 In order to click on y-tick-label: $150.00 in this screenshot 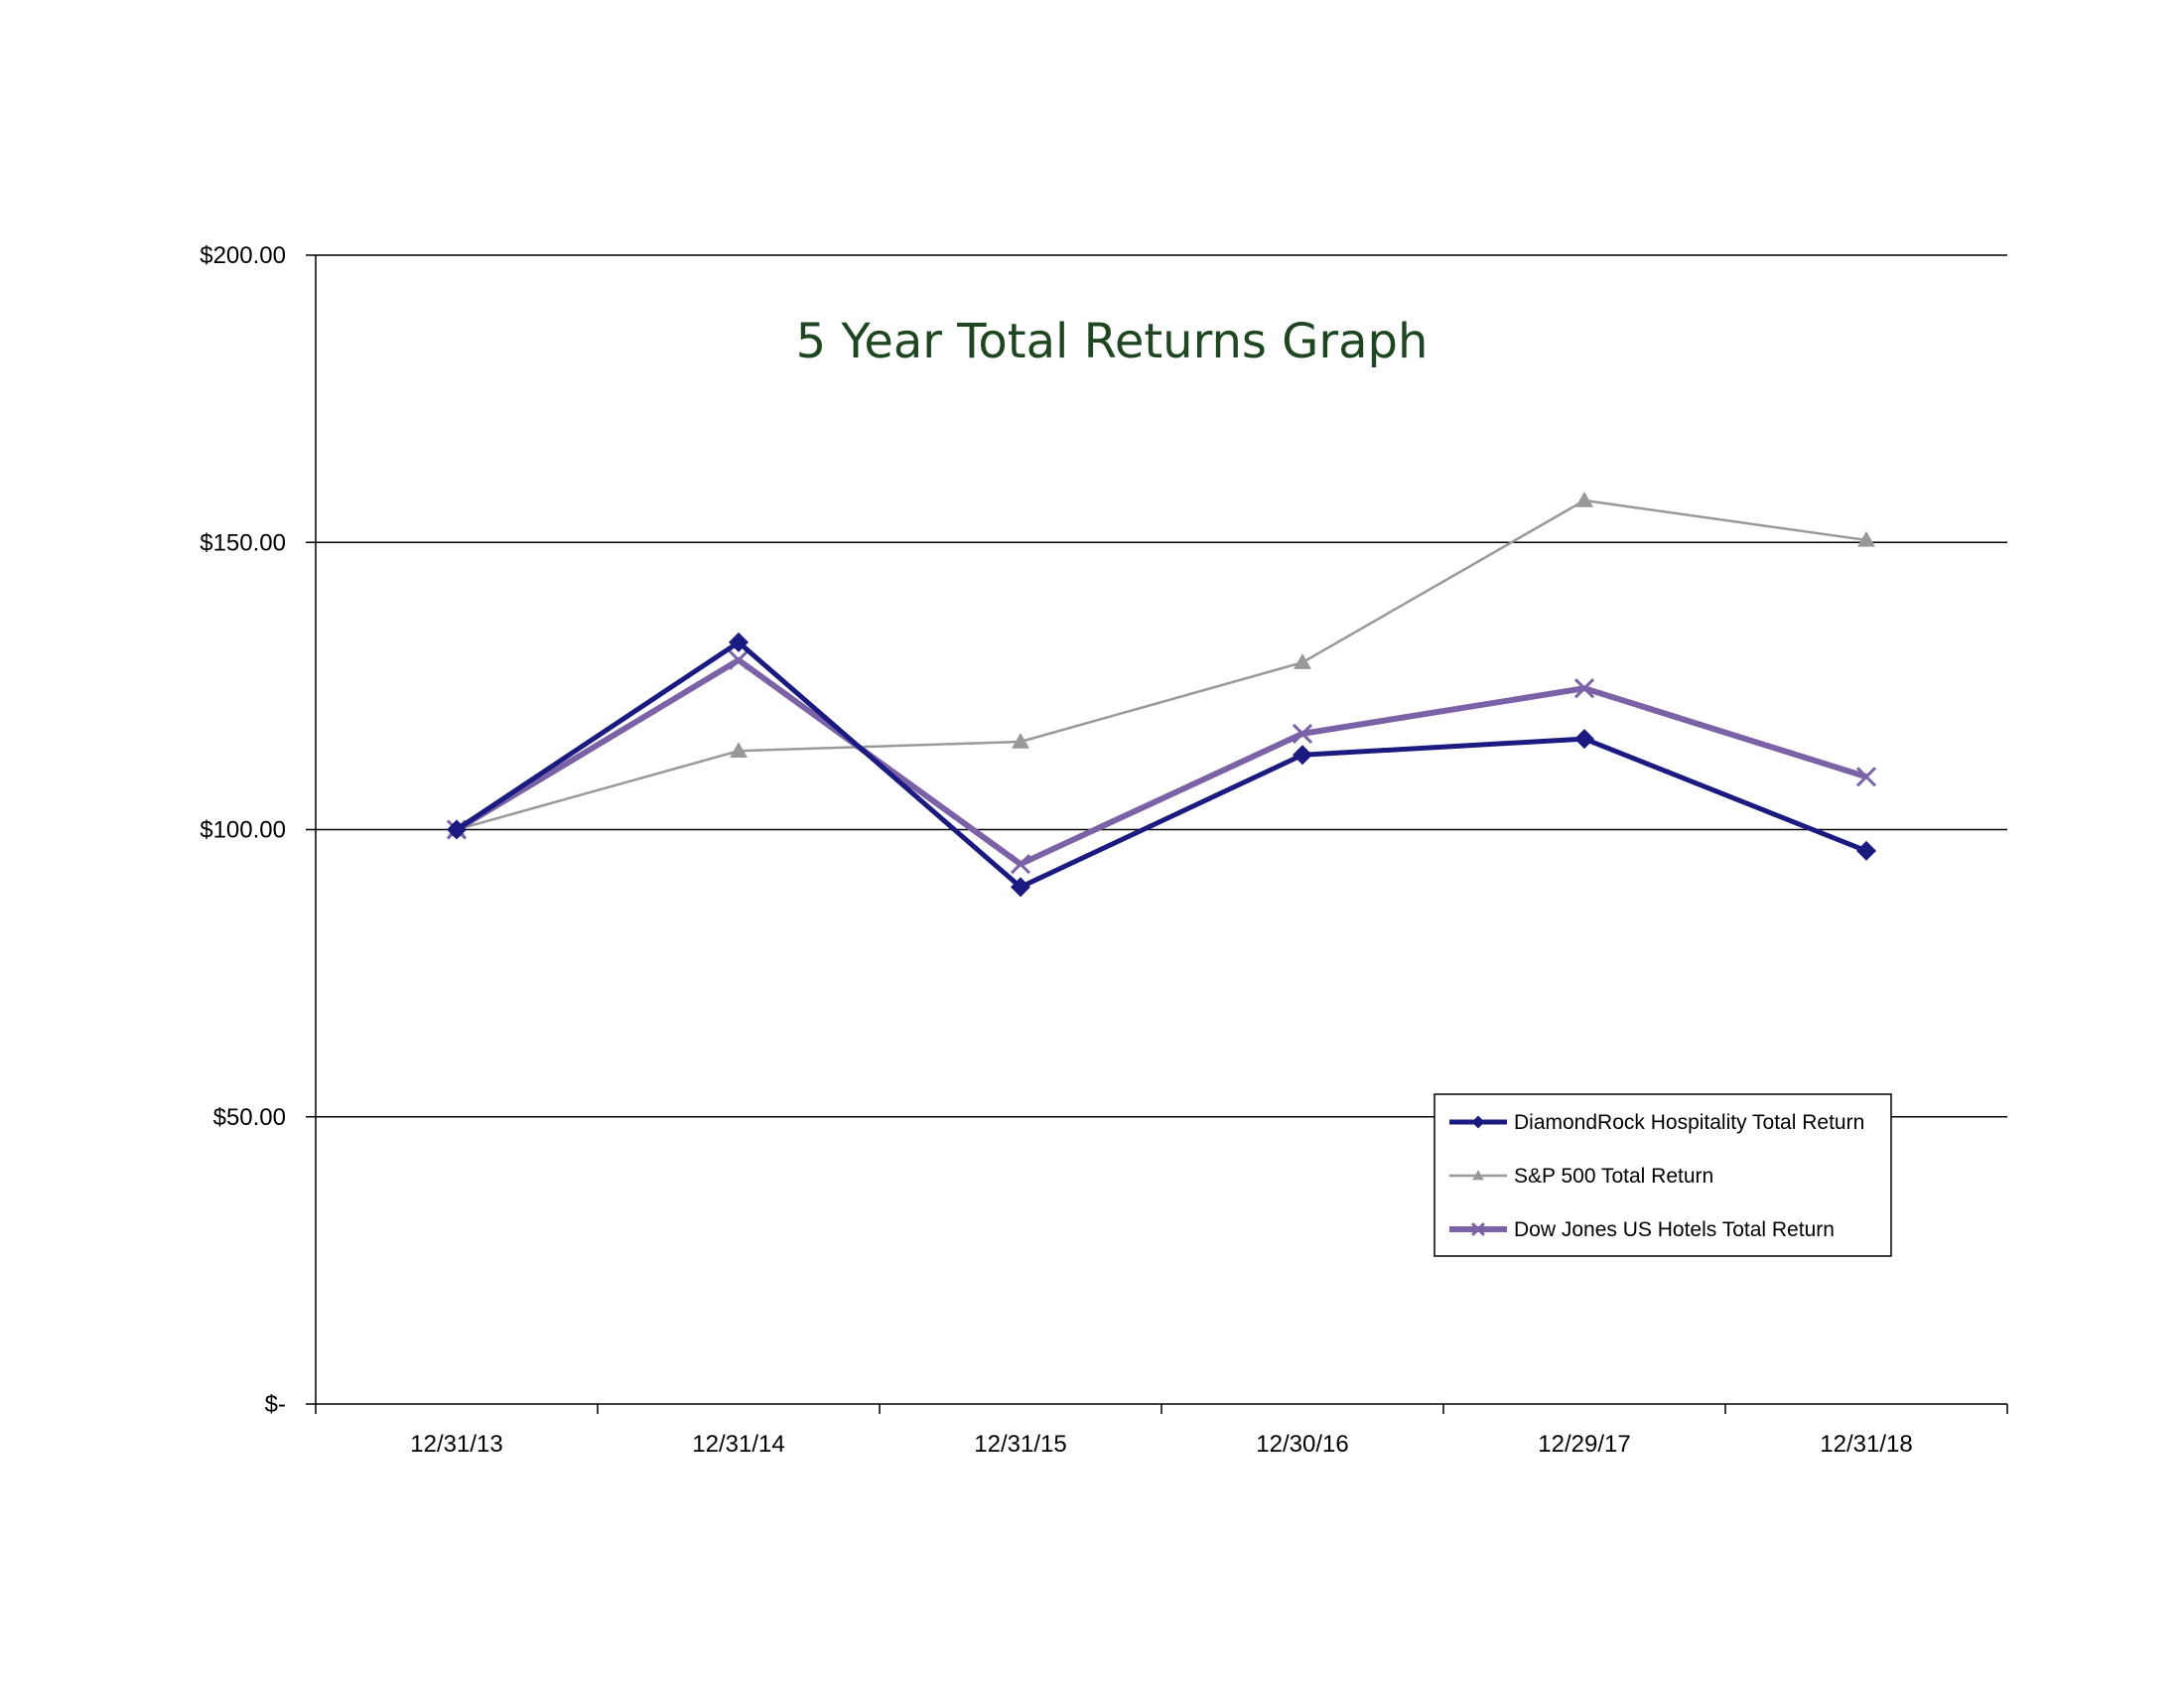, I will do `click(243, 542)`.